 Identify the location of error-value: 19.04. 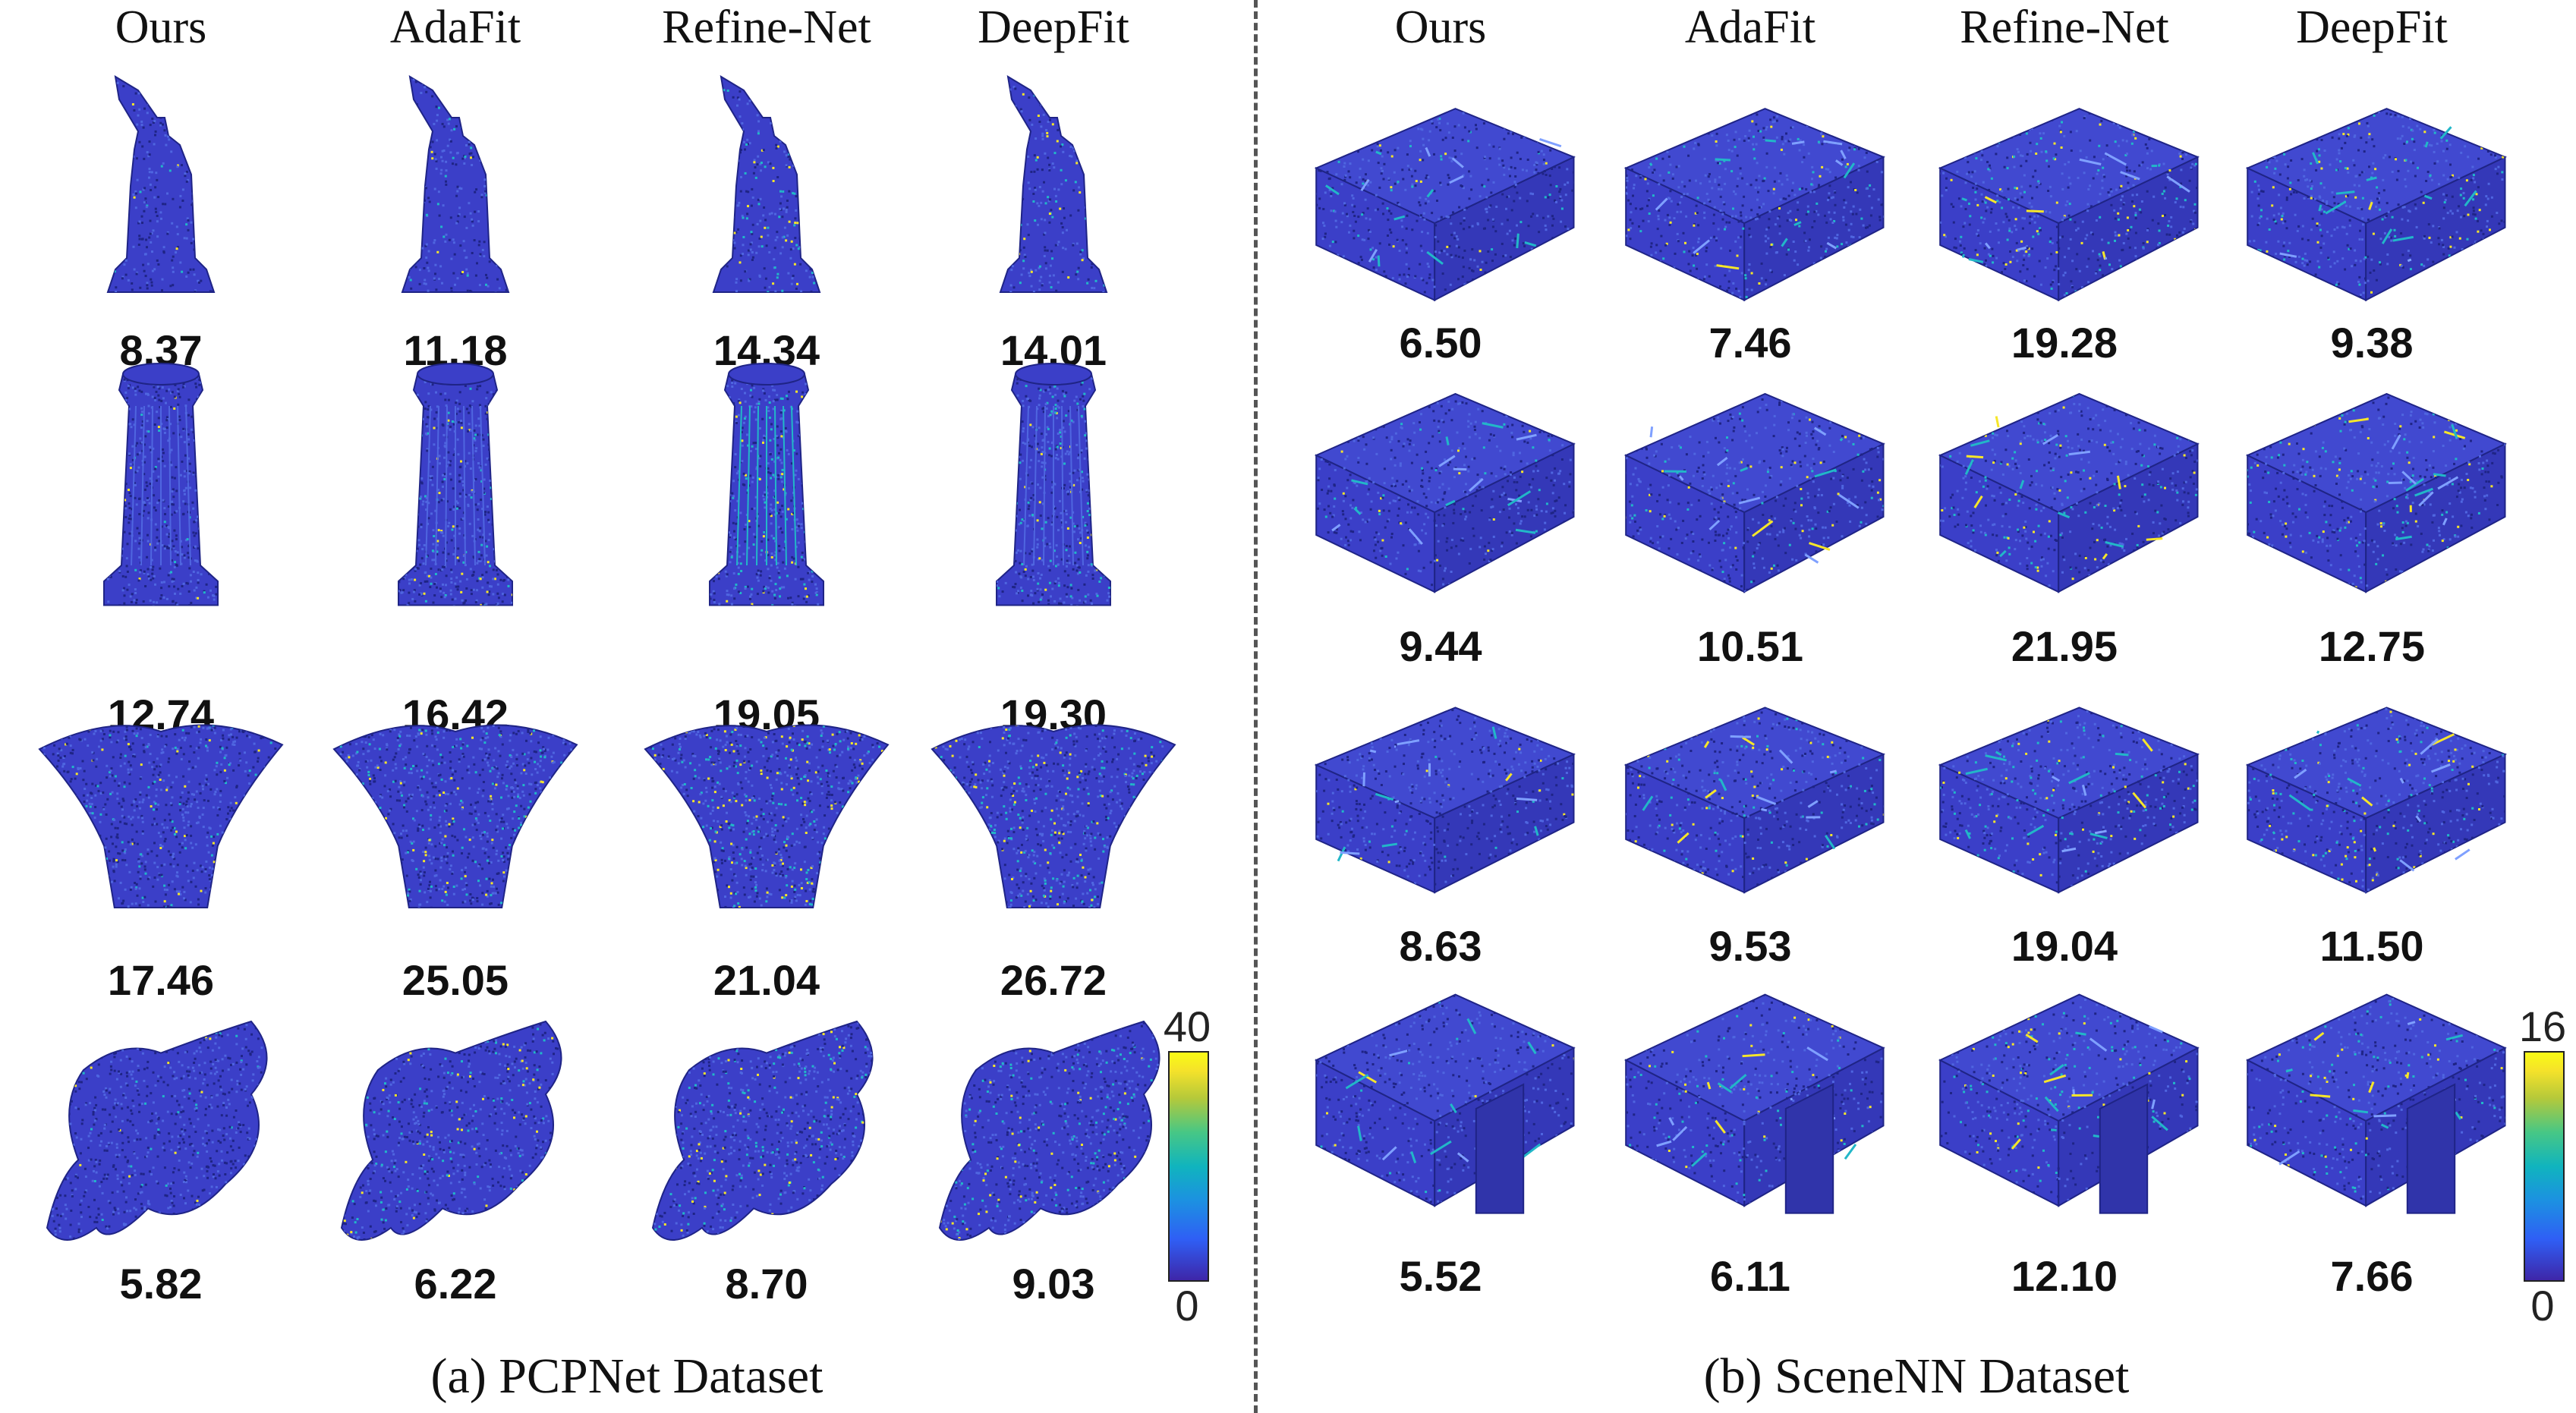
(2064, 946).